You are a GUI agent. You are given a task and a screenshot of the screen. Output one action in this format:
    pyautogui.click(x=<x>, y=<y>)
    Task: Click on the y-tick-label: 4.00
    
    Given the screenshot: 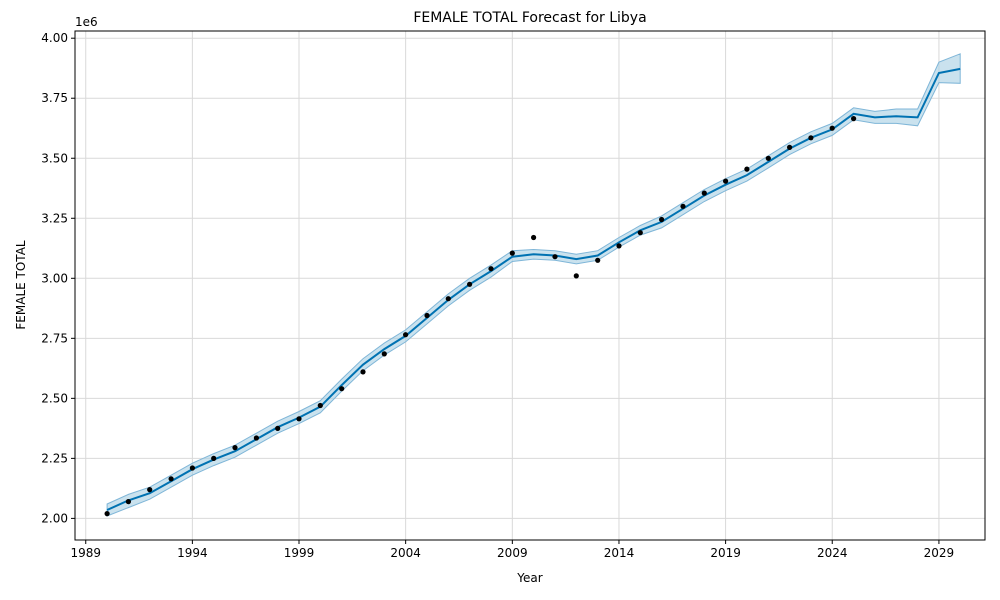 What is the action you would take?
    pyautogui.click(x=54, y=38)
    